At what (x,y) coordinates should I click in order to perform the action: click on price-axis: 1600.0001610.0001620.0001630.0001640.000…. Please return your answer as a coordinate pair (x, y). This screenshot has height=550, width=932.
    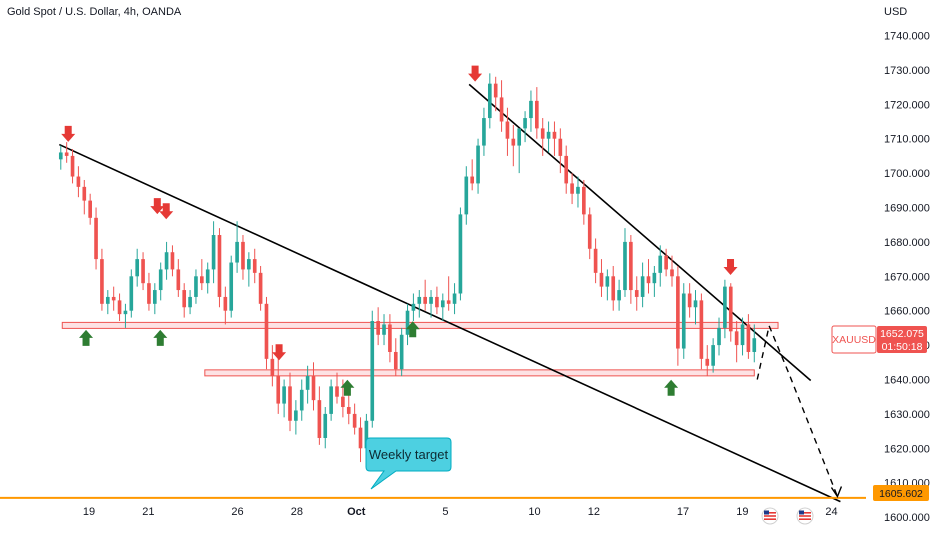
    Looking at the image, I should click on (907, 278).